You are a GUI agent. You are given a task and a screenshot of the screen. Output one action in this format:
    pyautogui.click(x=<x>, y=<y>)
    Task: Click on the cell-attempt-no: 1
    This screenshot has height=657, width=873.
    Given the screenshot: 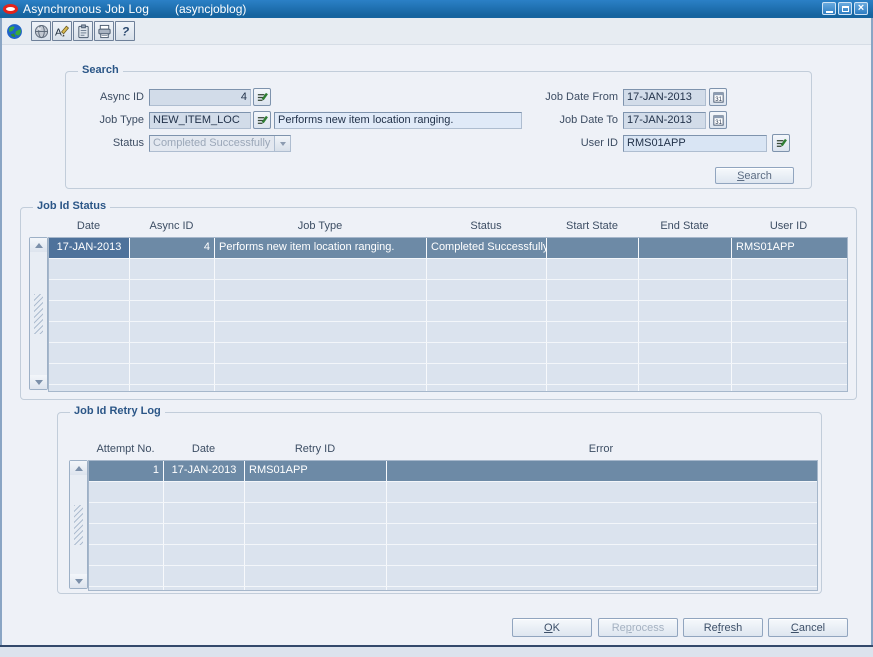 What is the action you would take?
    pyautogui.click(x=126, y=471)
    